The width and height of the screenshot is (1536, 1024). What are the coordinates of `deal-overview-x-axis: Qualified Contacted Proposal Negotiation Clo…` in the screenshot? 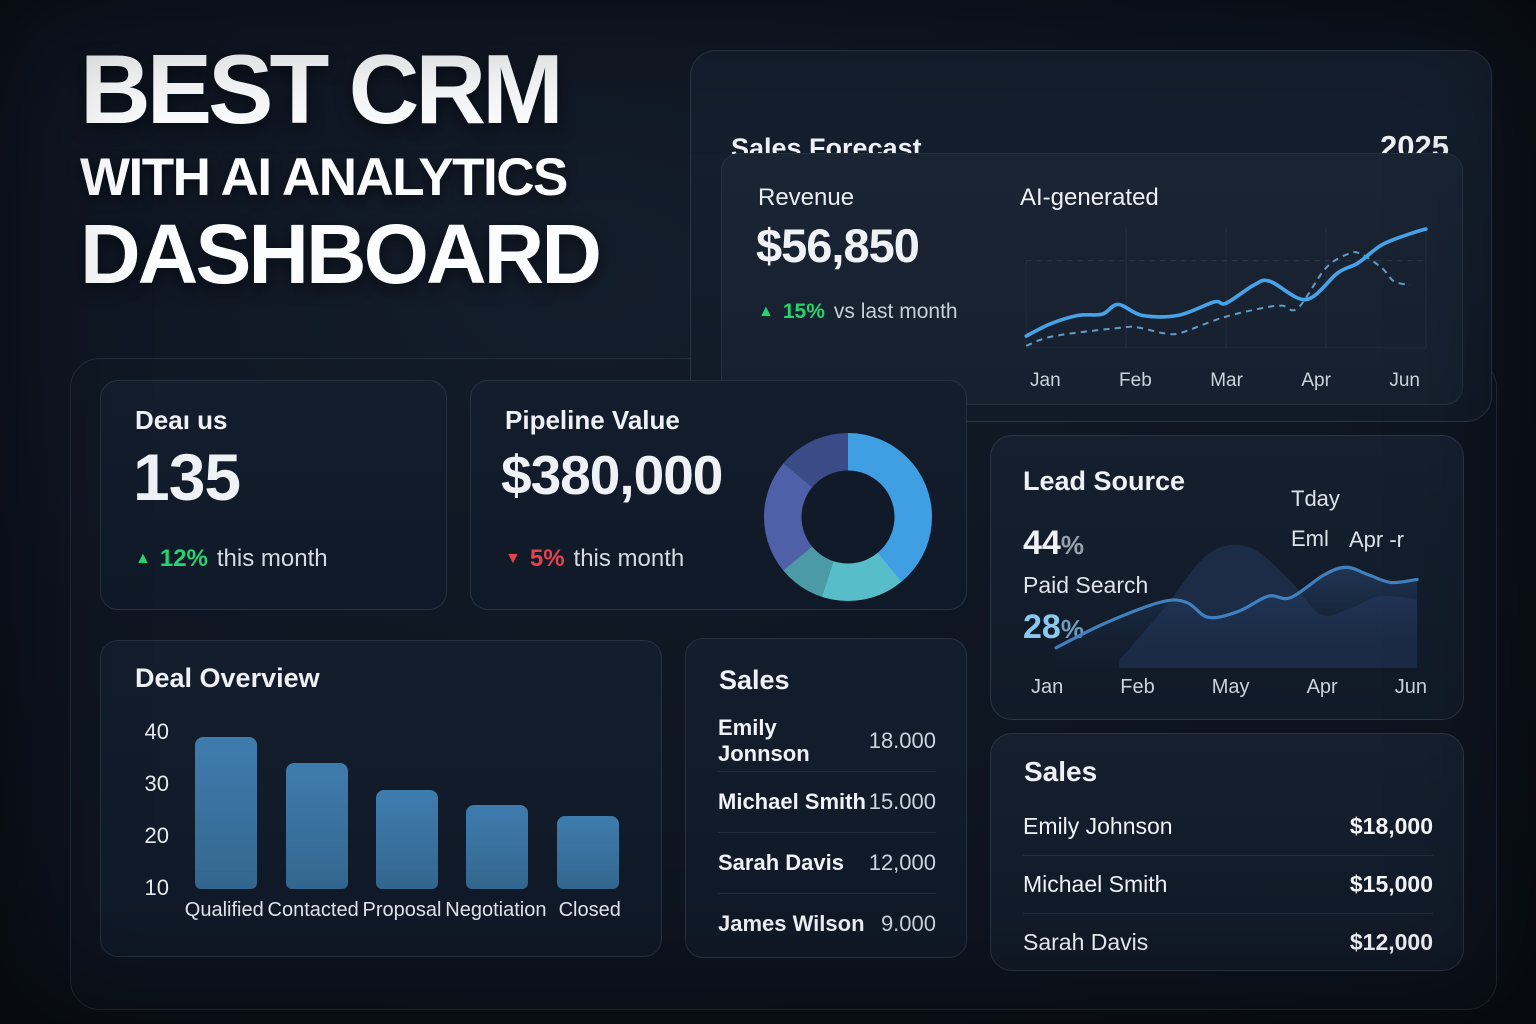 It's located at (407, 910).